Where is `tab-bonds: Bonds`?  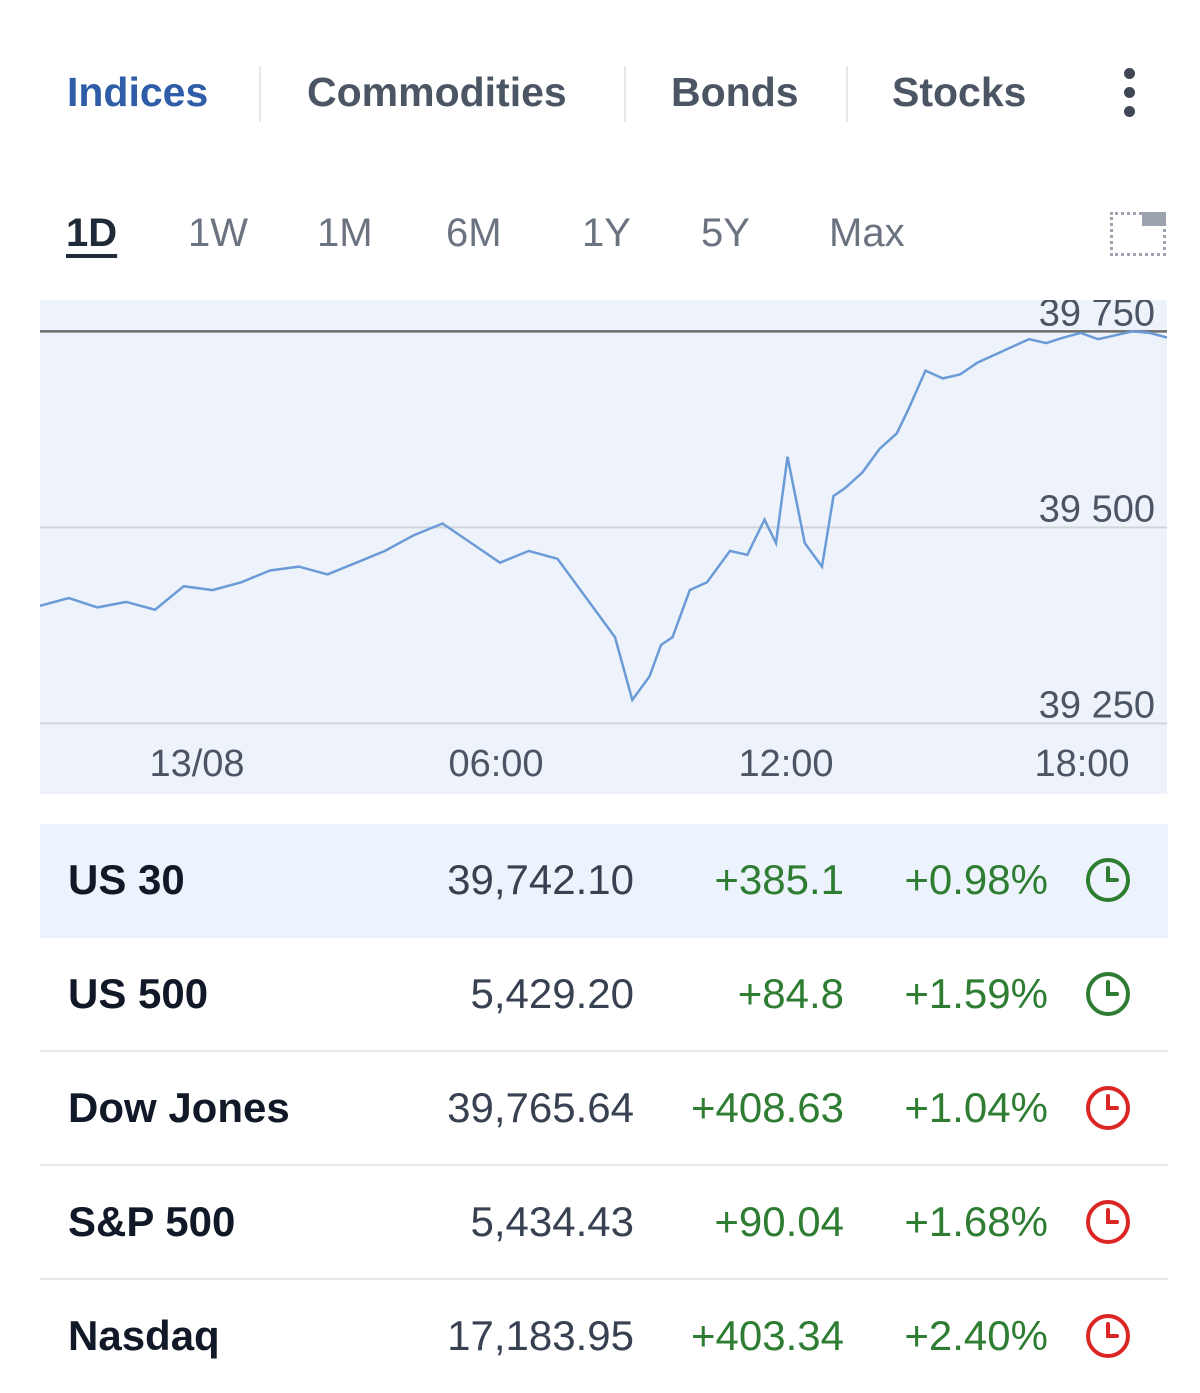
tab-bonds: Bonds is located at coordinates (735, 92).